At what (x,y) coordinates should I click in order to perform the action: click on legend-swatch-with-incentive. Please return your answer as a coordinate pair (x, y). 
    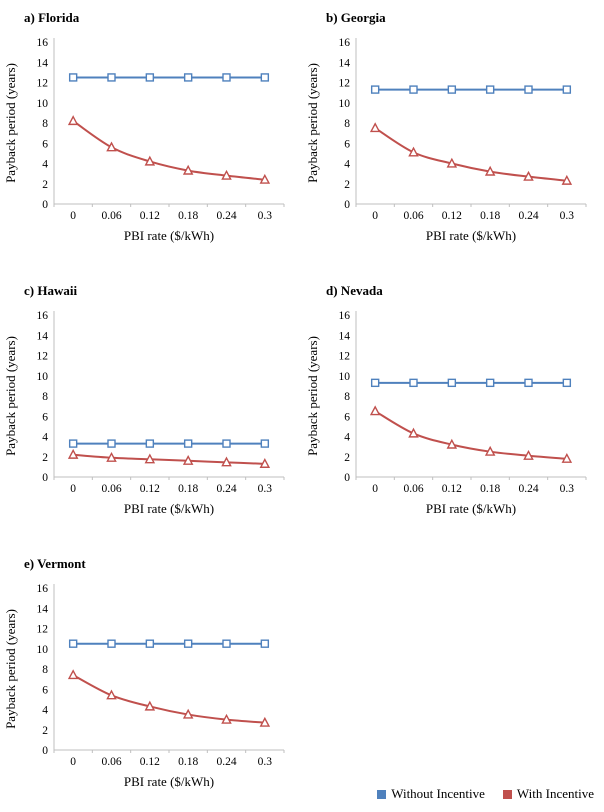
    Looking at the image, I should click on (507, 794).